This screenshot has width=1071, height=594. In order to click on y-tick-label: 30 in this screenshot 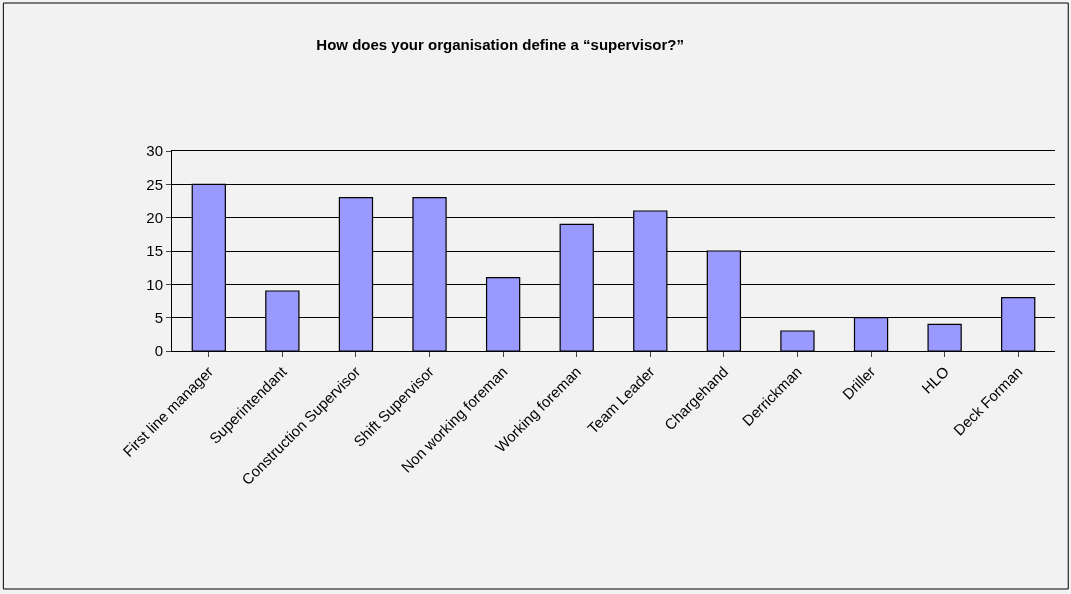, I will do `click(154, 151)`.